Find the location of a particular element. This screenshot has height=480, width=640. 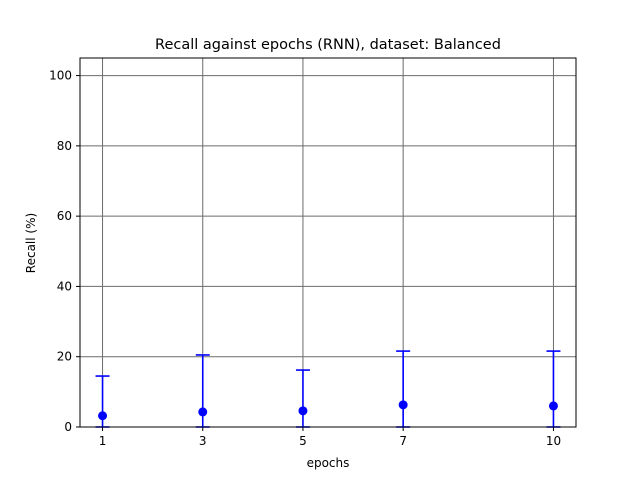

y-tick-label: 100 is located at coordinates (60, 76).